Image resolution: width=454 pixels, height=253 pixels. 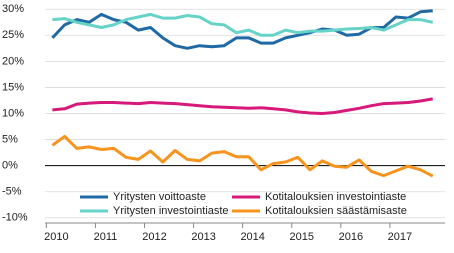 What do you see at coordinates (106, 237) in the screenshot?
I see `x-tick-label: 2011` at bounding box center [106, 237].